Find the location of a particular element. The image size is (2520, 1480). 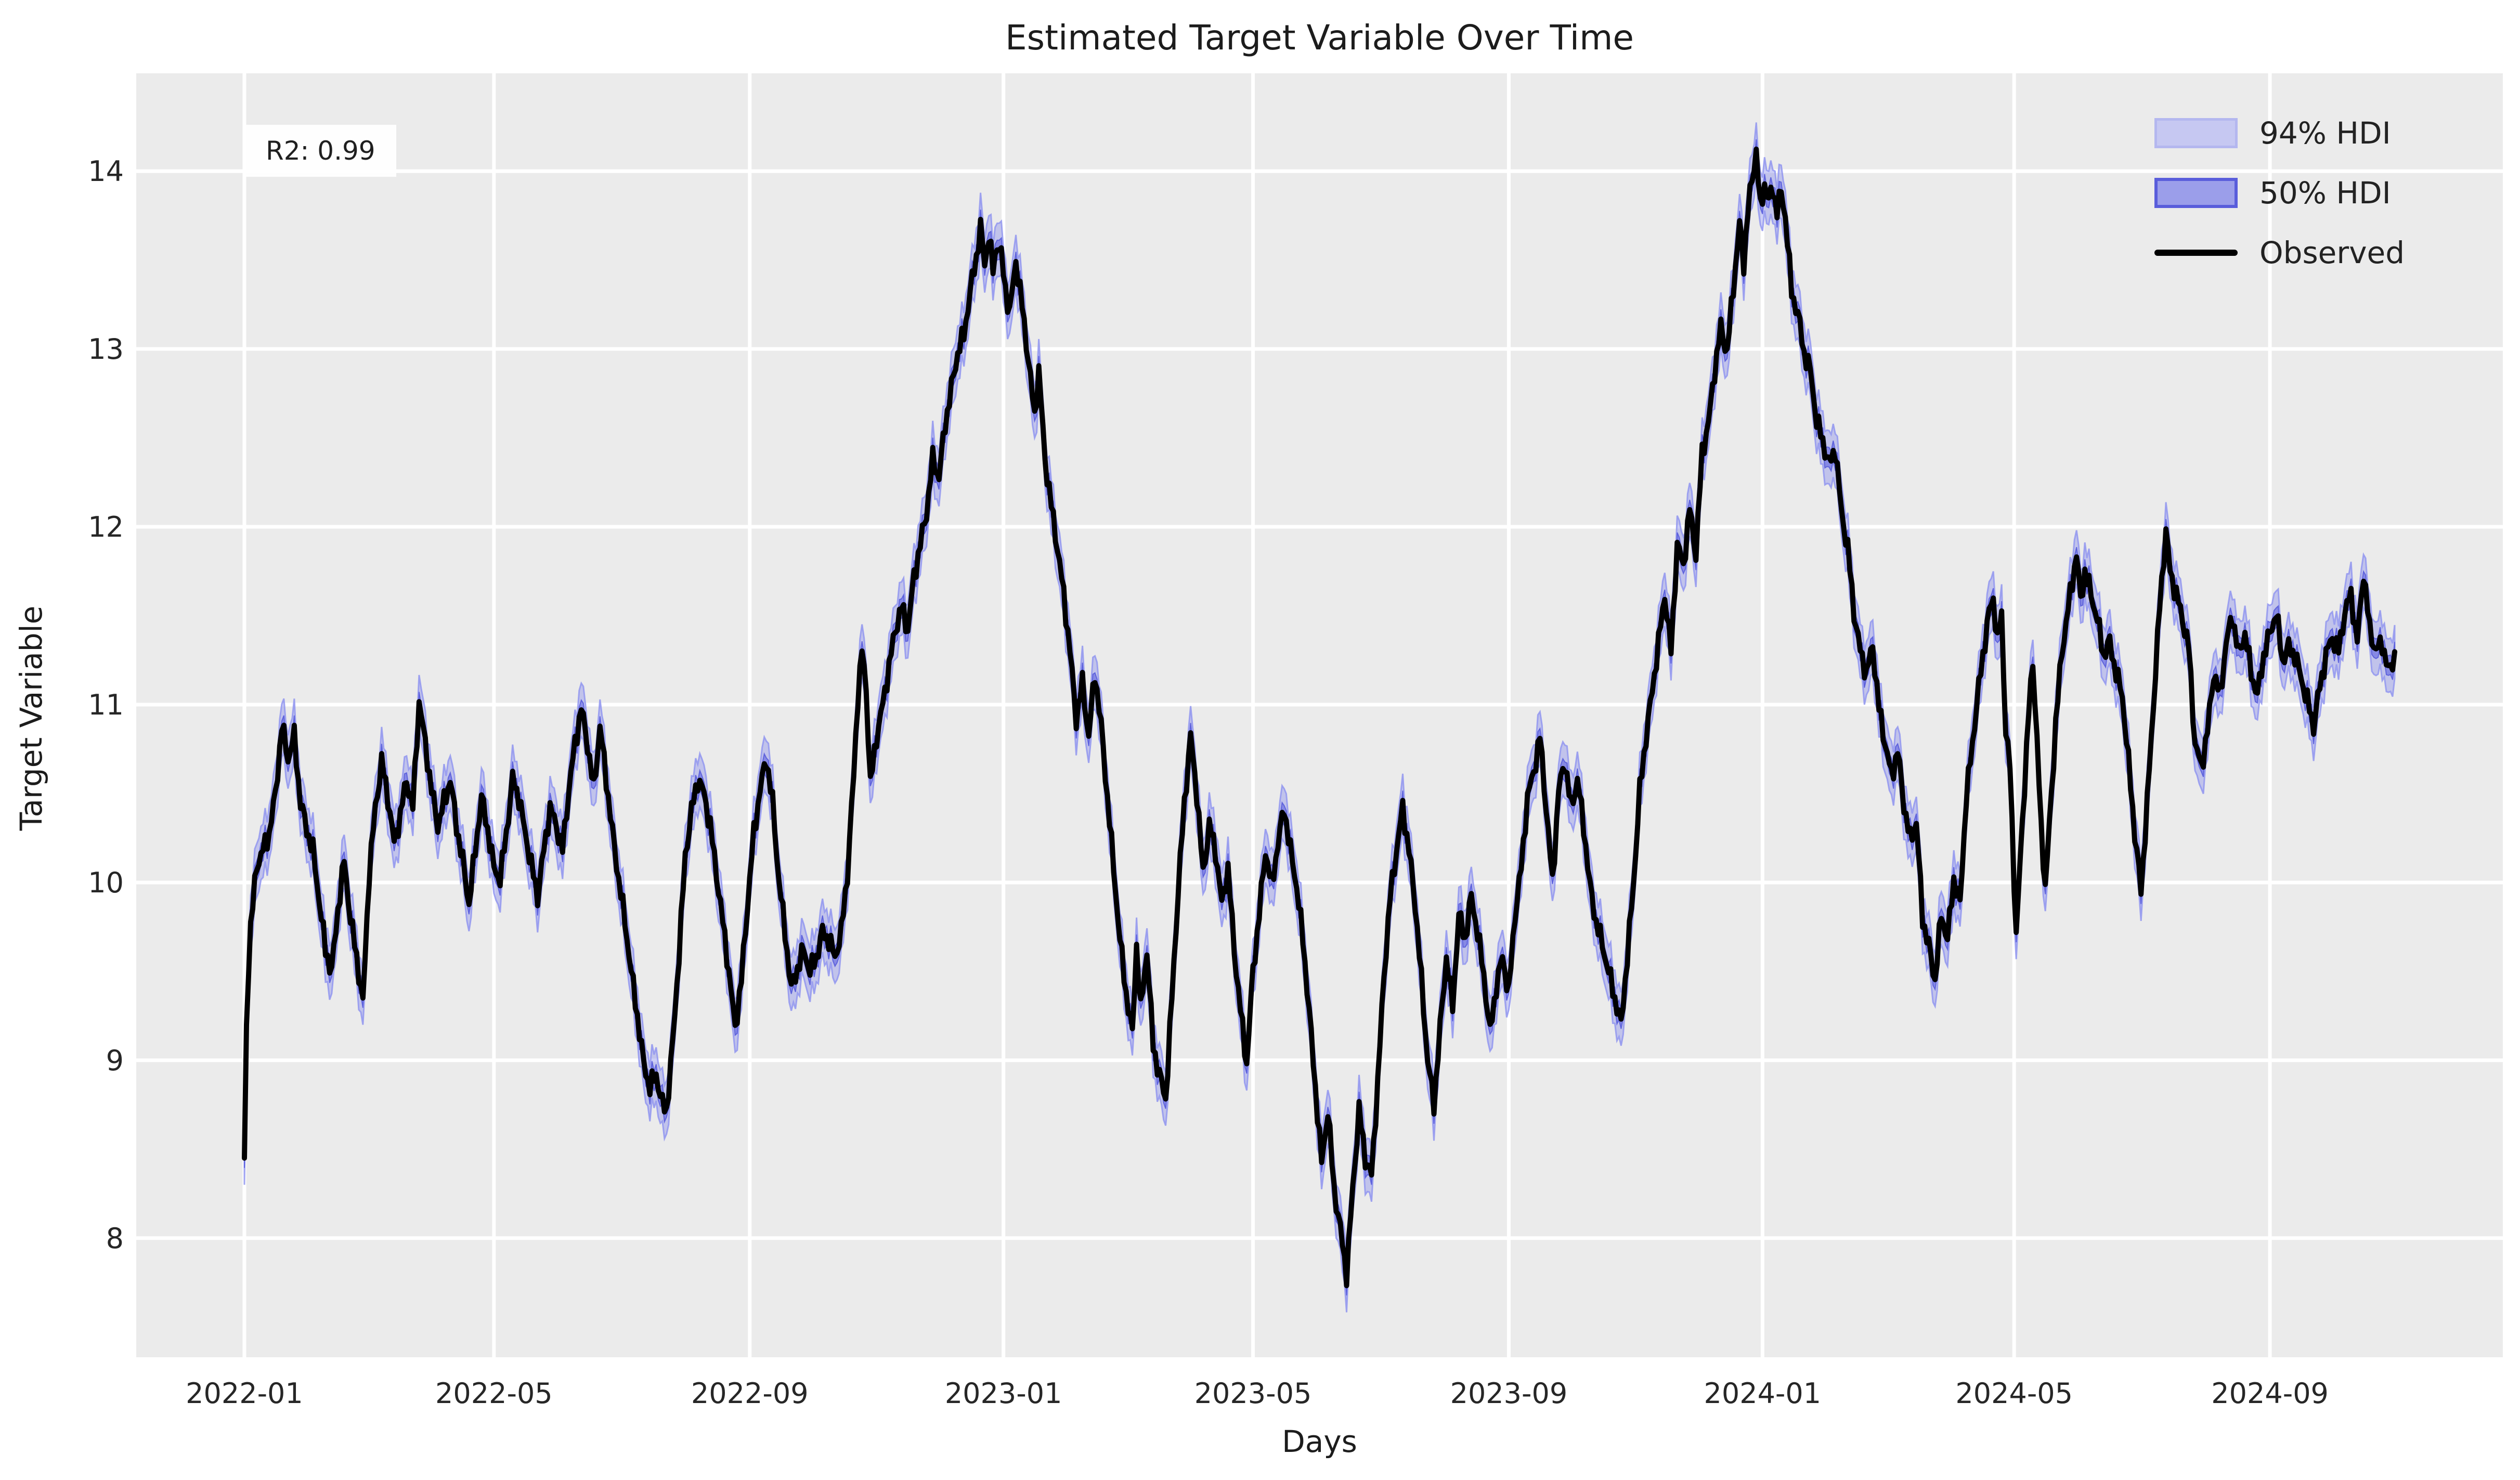

svg-text: 2024-01 is located at coordinates (1763, 1393).